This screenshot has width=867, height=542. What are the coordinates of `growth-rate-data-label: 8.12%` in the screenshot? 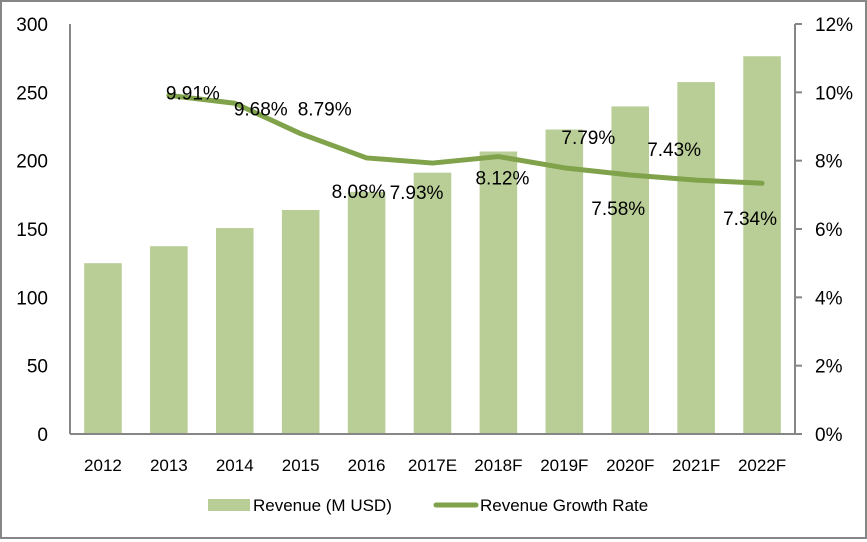 It's located at (502, 179).